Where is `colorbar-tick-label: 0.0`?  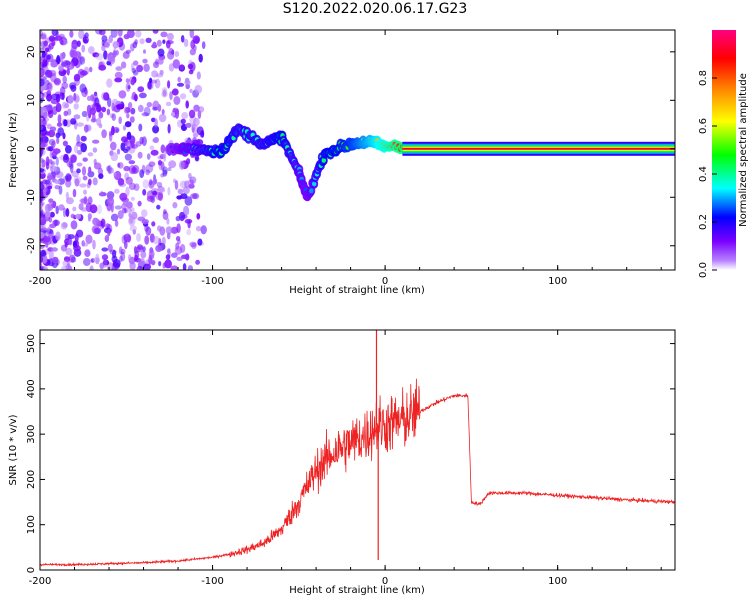 colorbar-tick-label: 0.0 is located at coordinates (703, 270).